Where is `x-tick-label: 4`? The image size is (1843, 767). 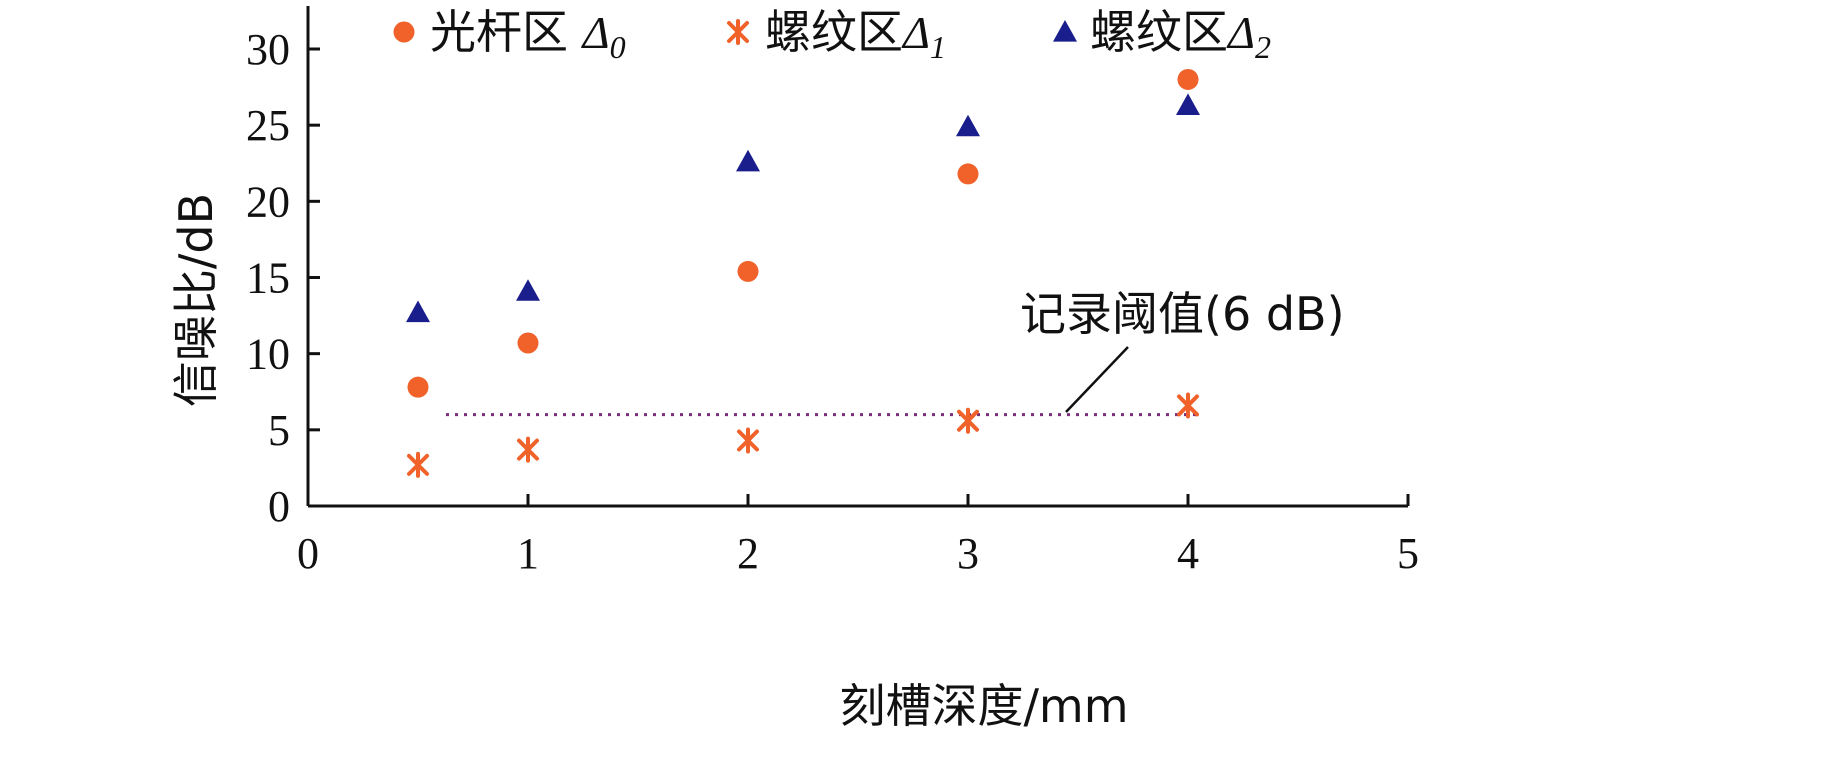 x-tick-label: 4 is located at coordinates (1188, 553).